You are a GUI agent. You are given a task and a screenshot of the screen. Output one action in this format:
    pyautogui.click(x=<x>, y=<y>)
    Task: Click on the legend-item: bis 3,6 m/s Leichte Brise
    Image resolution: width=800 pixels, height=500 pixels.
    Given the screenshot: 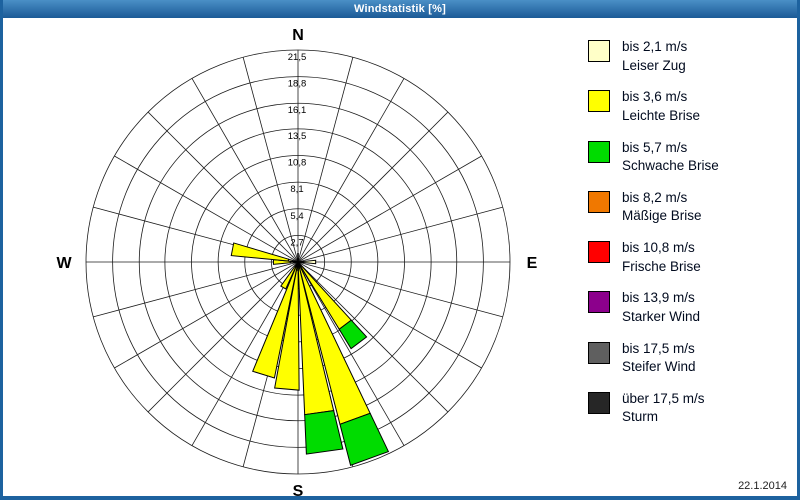 What is the action you would take?
    pyautogui.click(x=688, y=106)
    